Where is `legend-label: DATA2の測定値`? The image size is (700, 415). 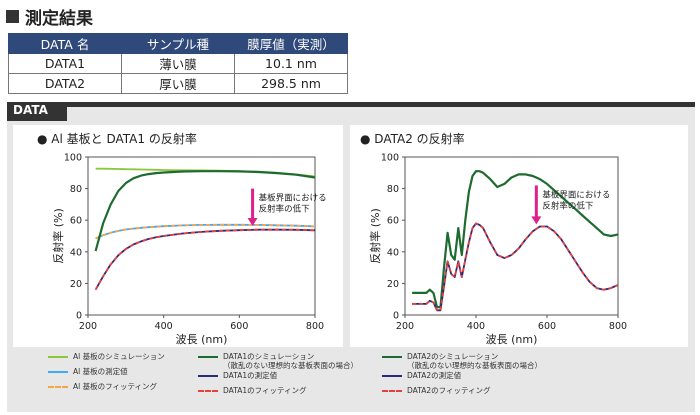 legend-label: DATA2の測定値 is located at coordinates (434, 375).